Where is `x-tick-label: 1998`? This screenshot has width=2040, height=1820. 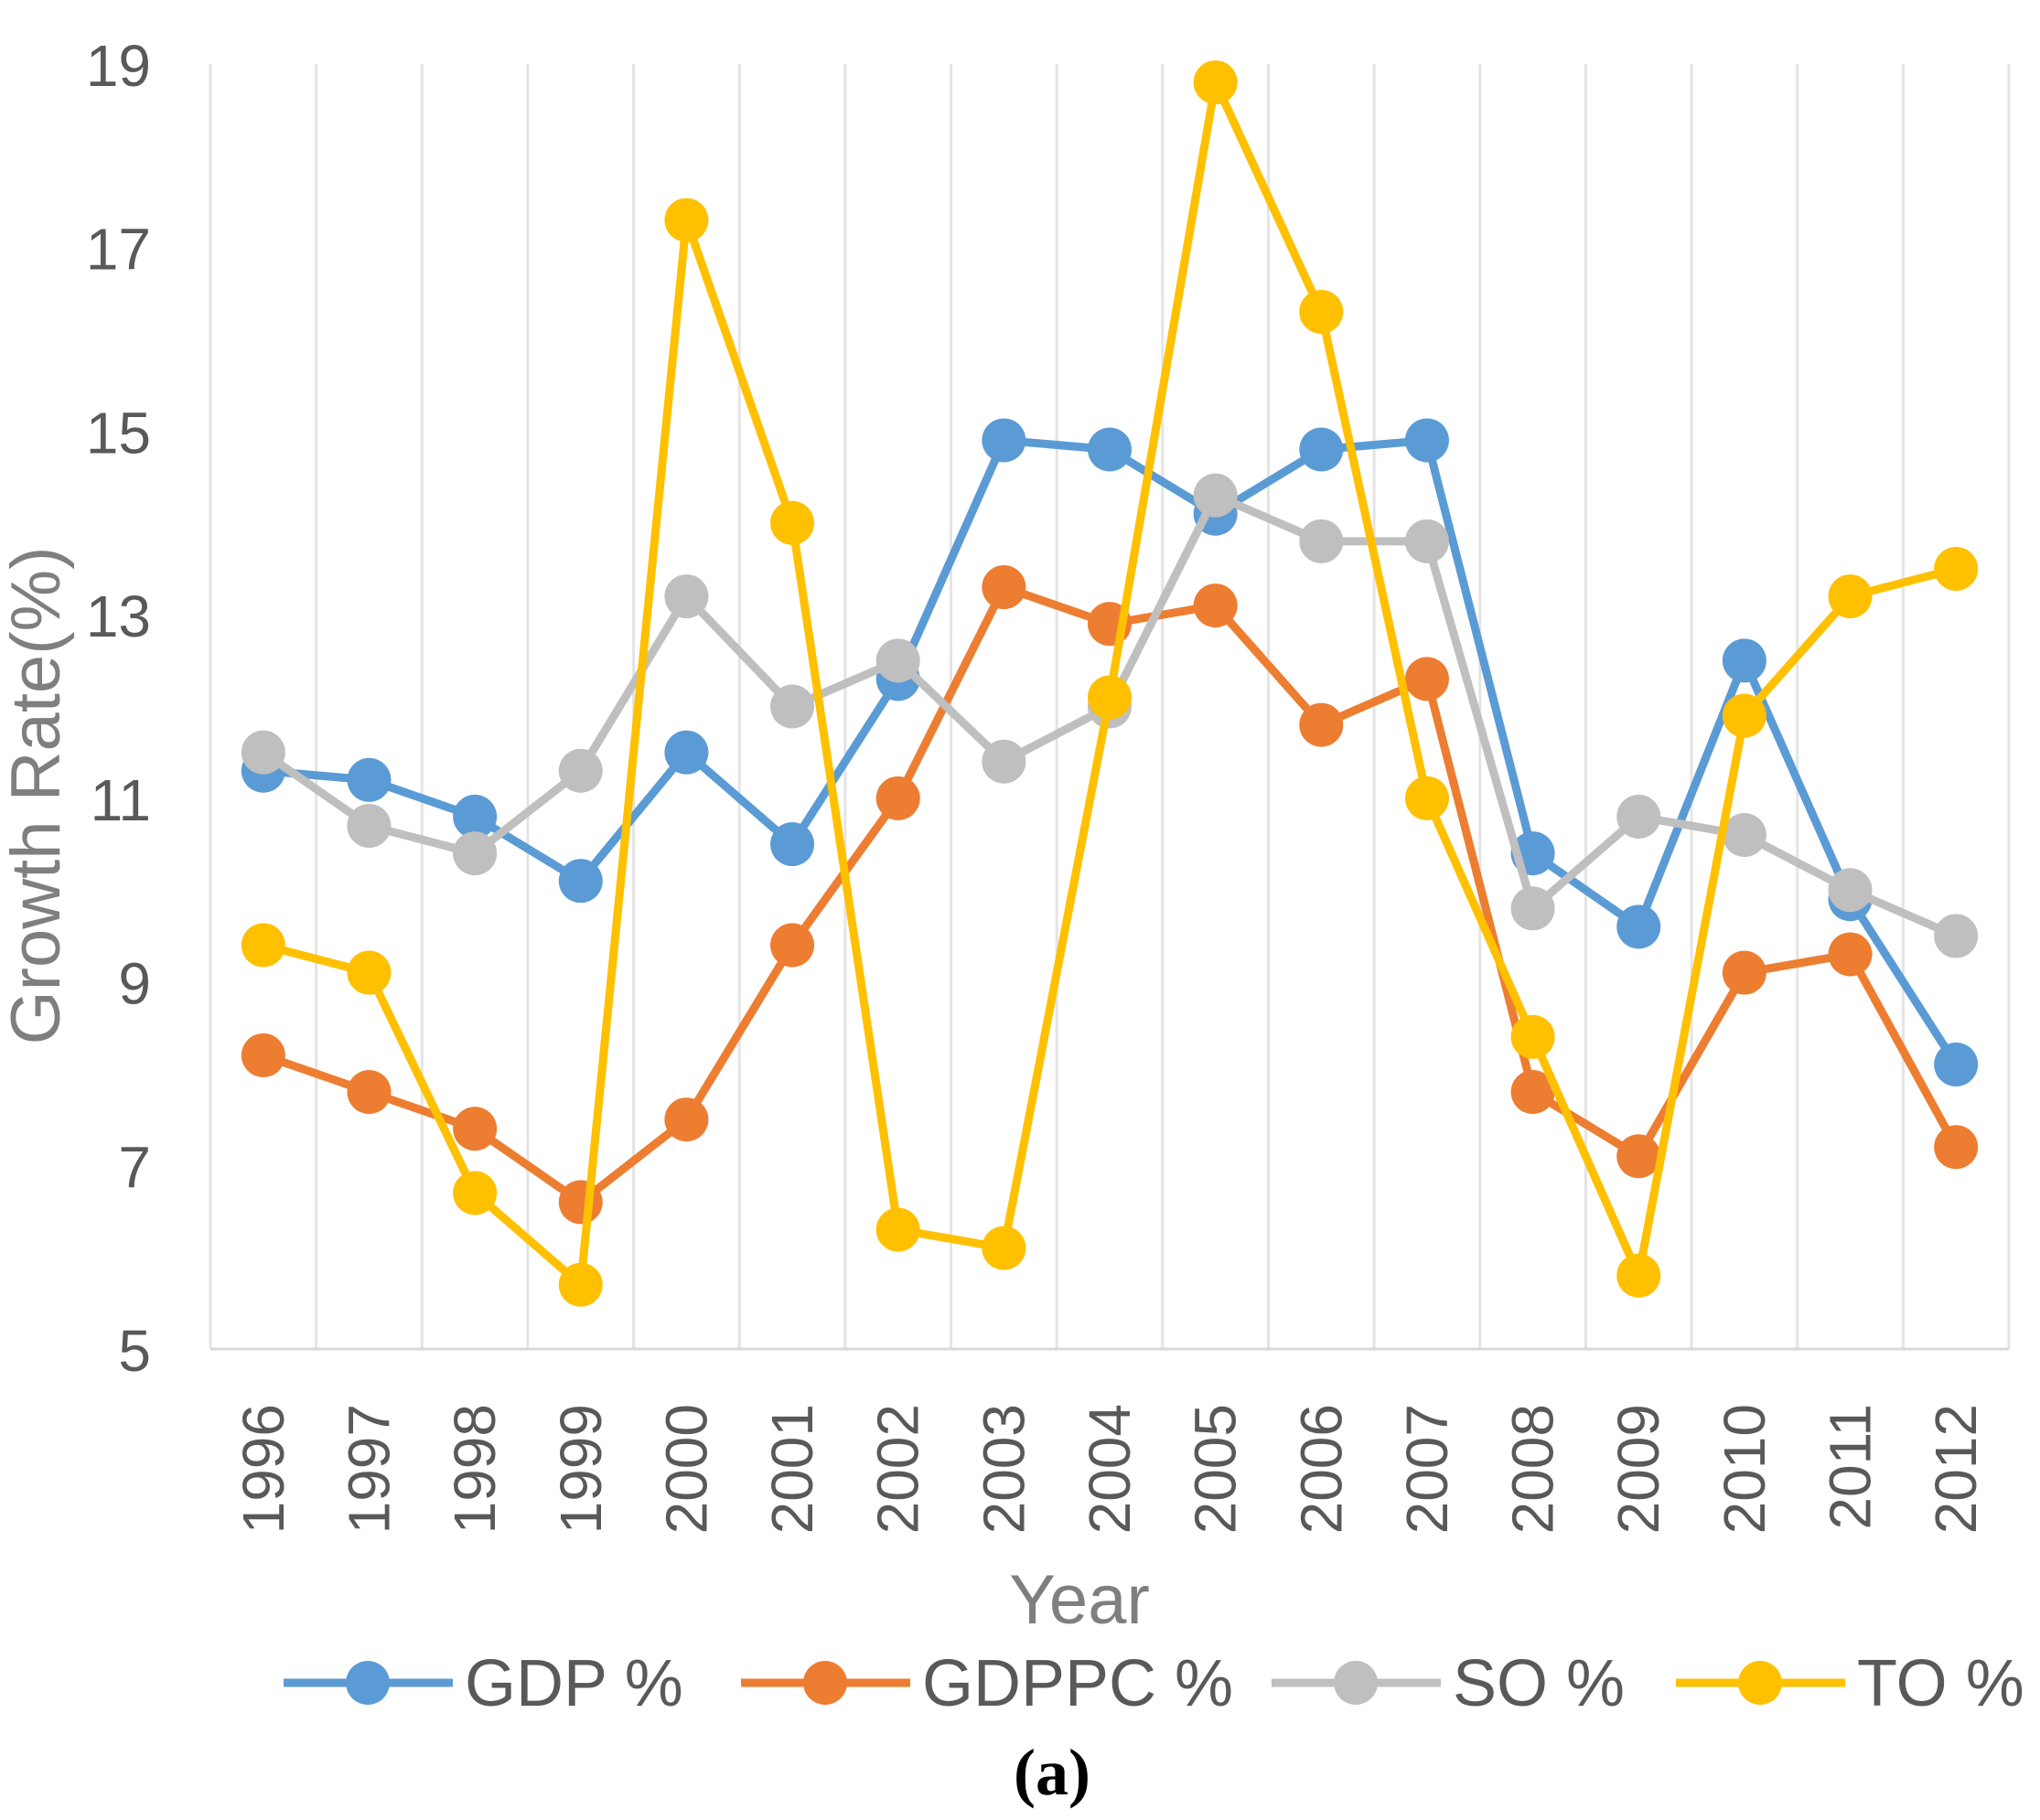 x-tick-label: 1998 is located at coordinates (475, 1469).